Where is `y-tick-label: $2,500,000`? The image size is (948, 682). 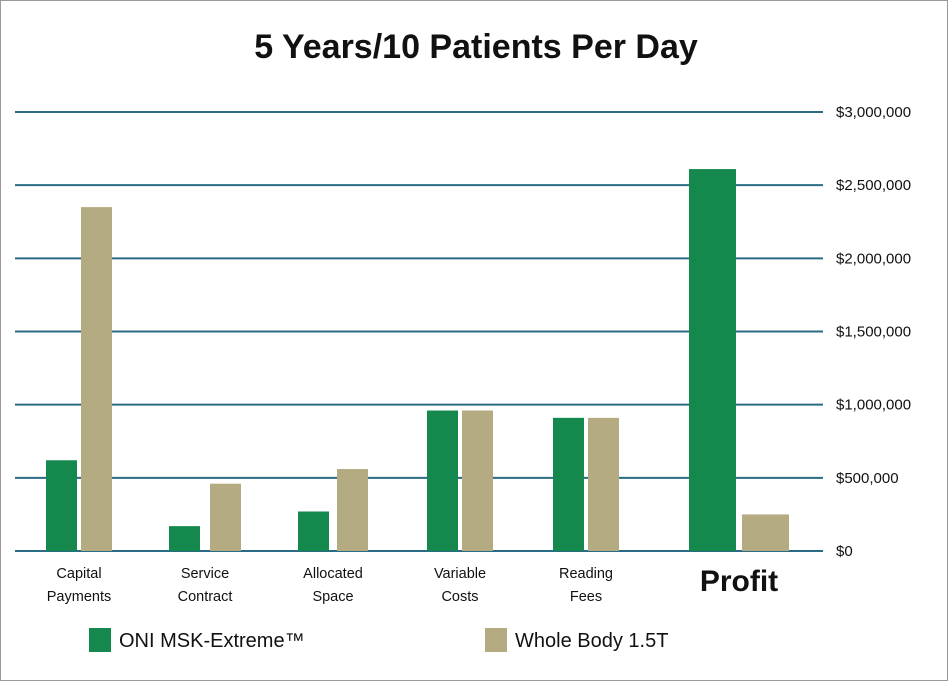 y-tick-label: $2,500,000 is located at coordinates (873, 185).